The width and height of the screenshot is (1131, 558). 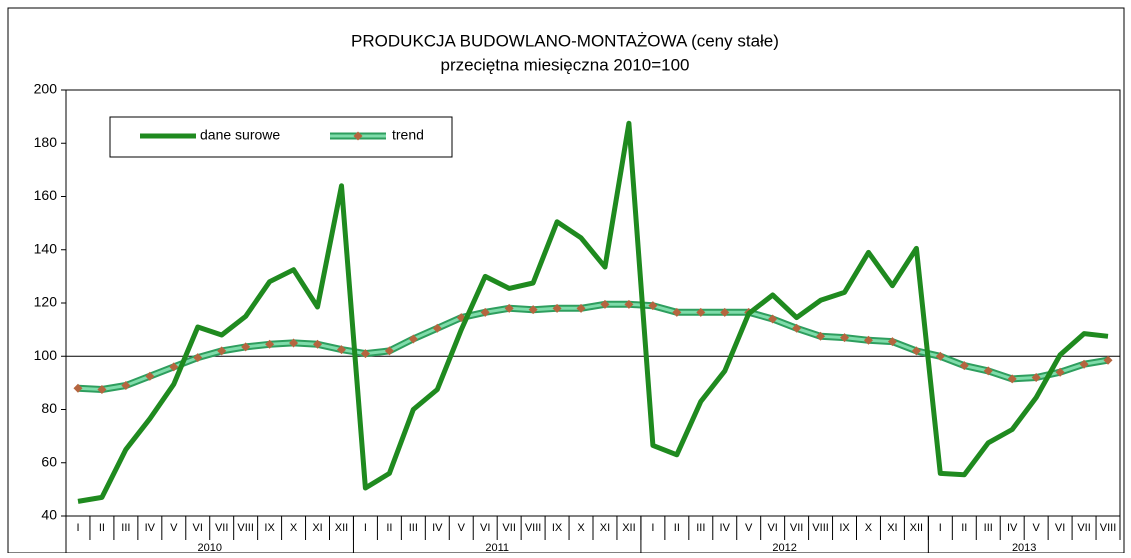 What do you see at coordinates (240, 135) in the screenshot?
I see `legend-label: dane surowe` at bounding box center [240, 135].